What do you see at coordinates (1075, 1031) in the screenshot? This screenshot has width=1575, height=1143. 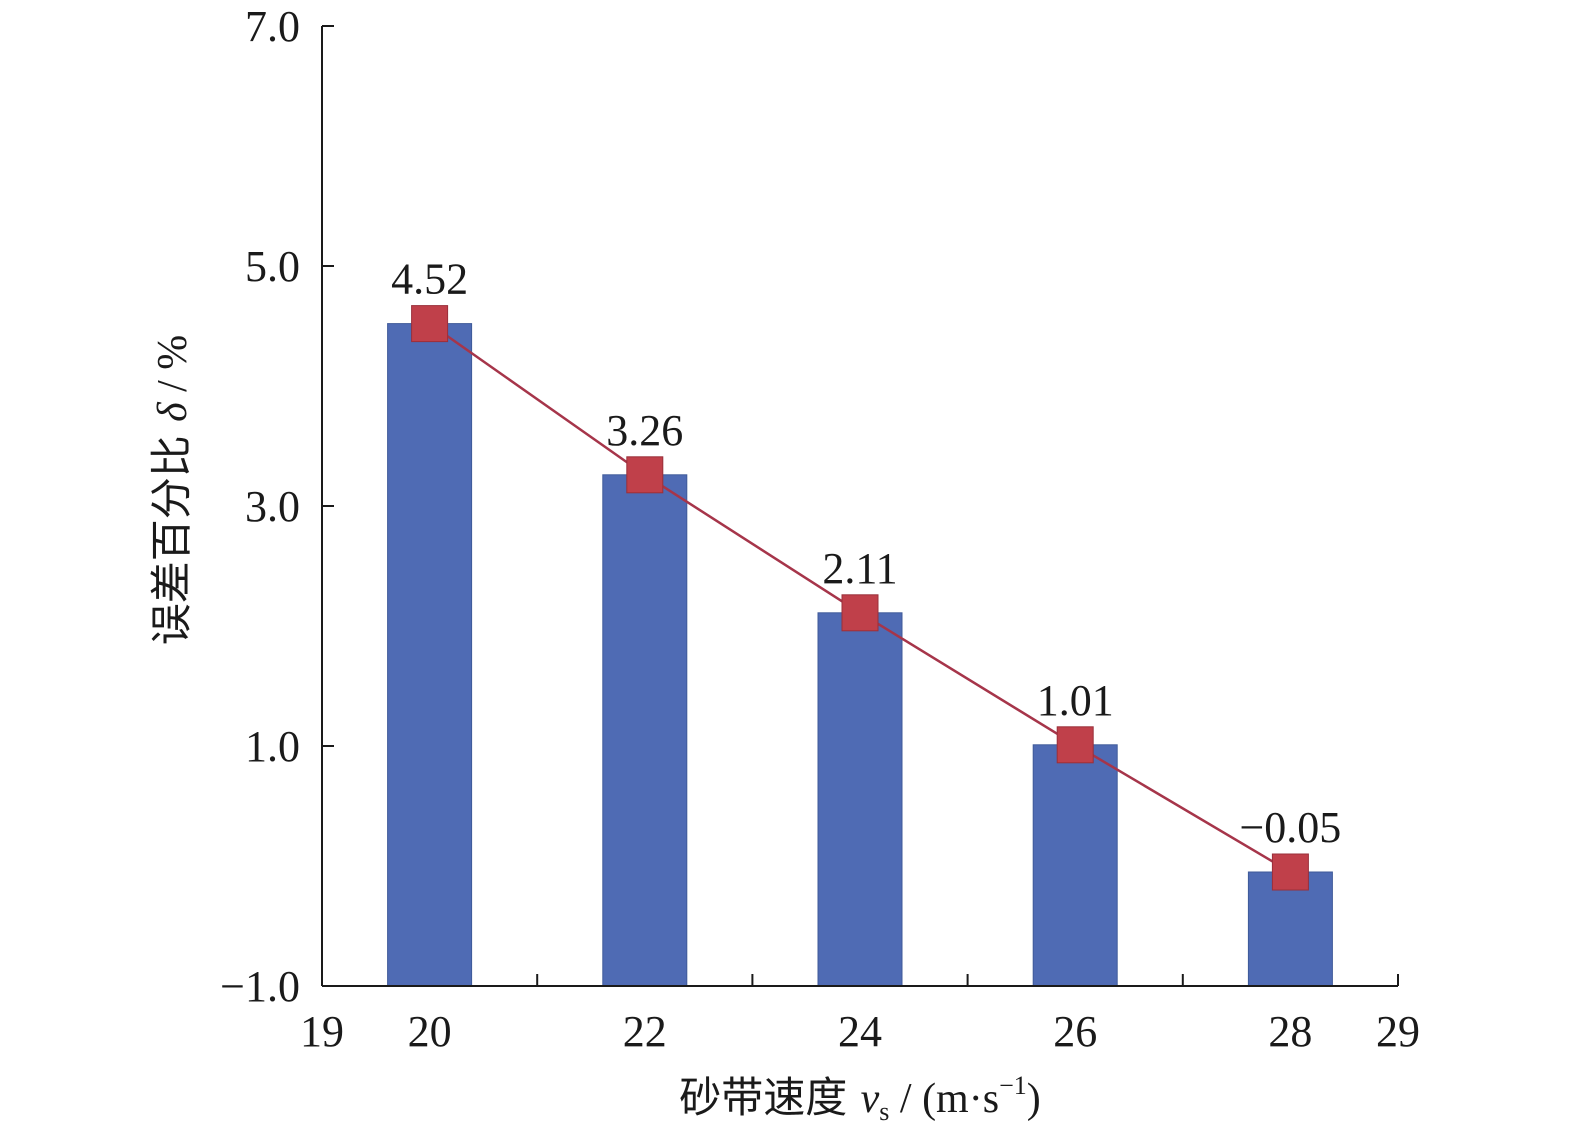 I see `x-tick-label-26: 26` at bounding box center [1075, 1031].